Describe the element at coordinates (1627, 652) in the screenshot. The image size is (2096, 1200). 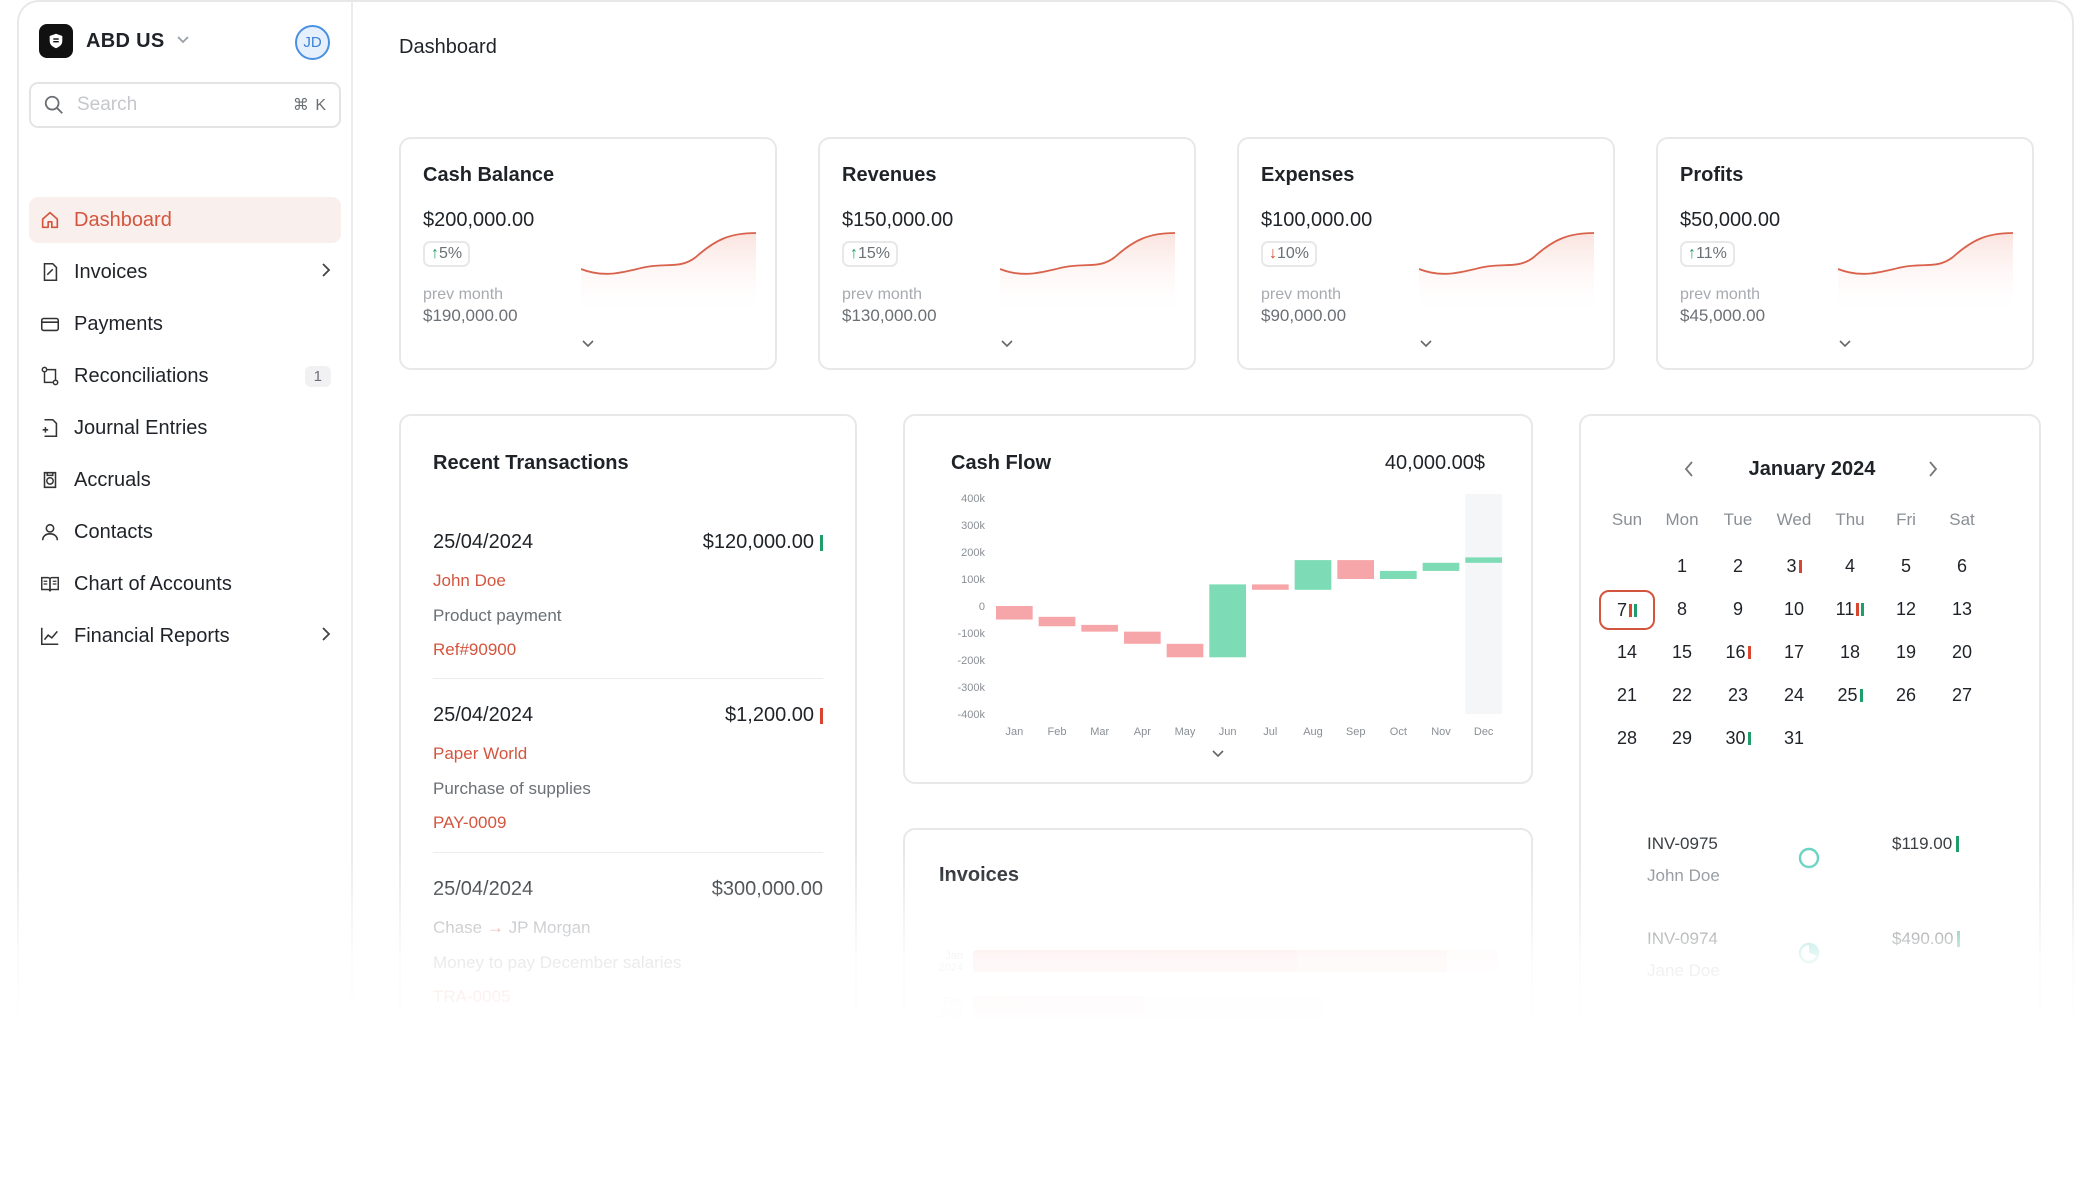
I see `calendar-day: 14` at that location.